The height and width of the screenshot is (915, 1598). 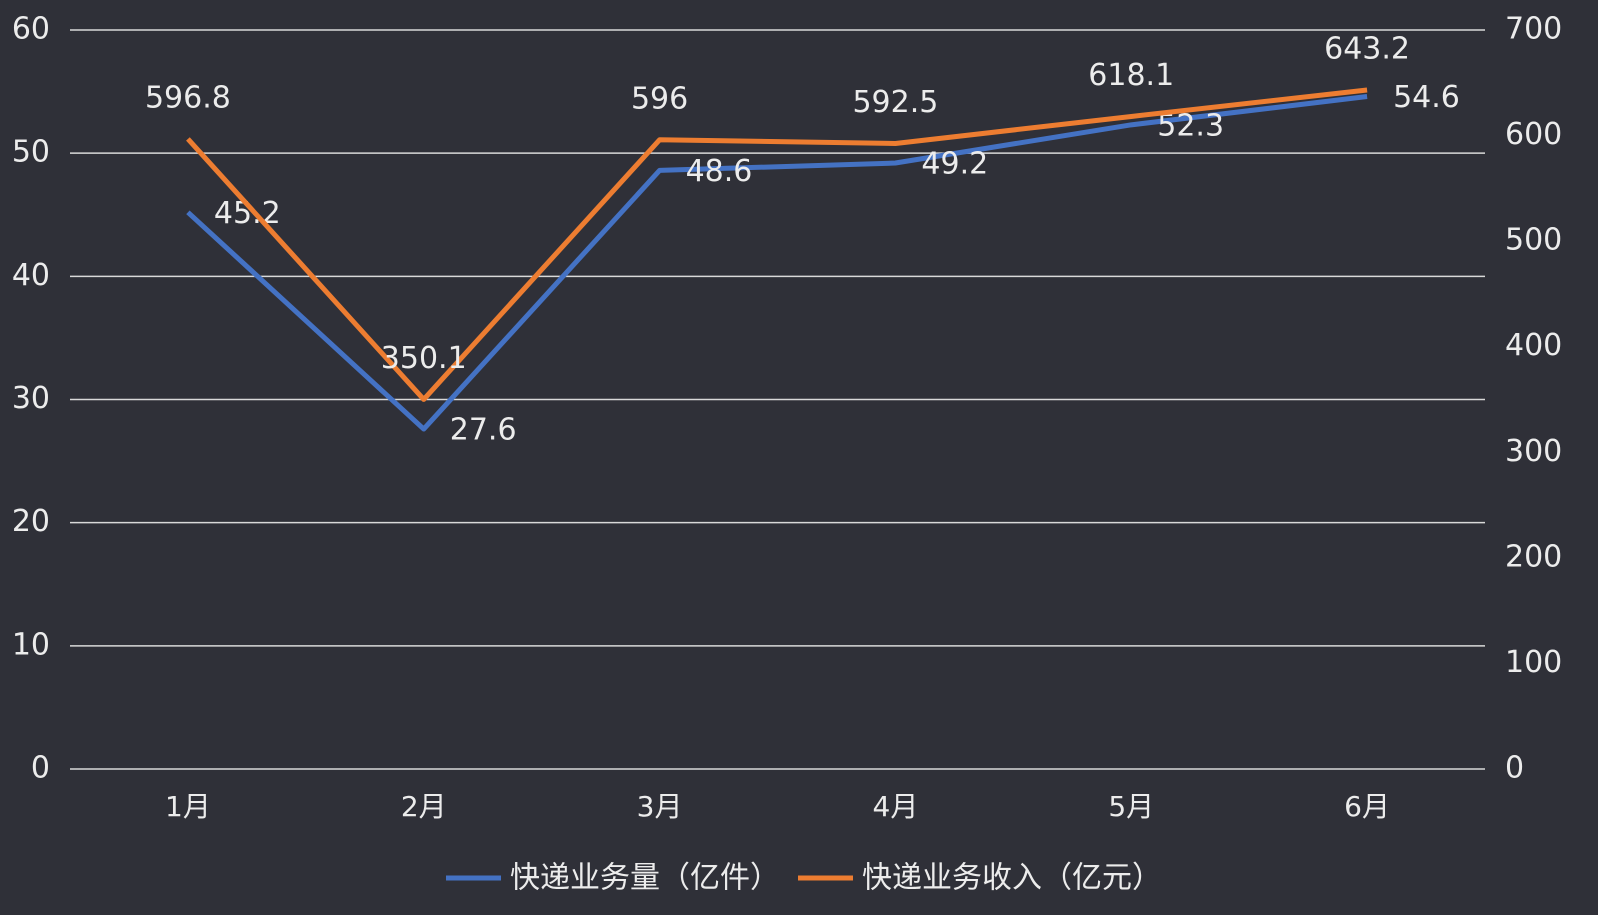 I want to click on data-label: 596, so click(x=659, y=98).